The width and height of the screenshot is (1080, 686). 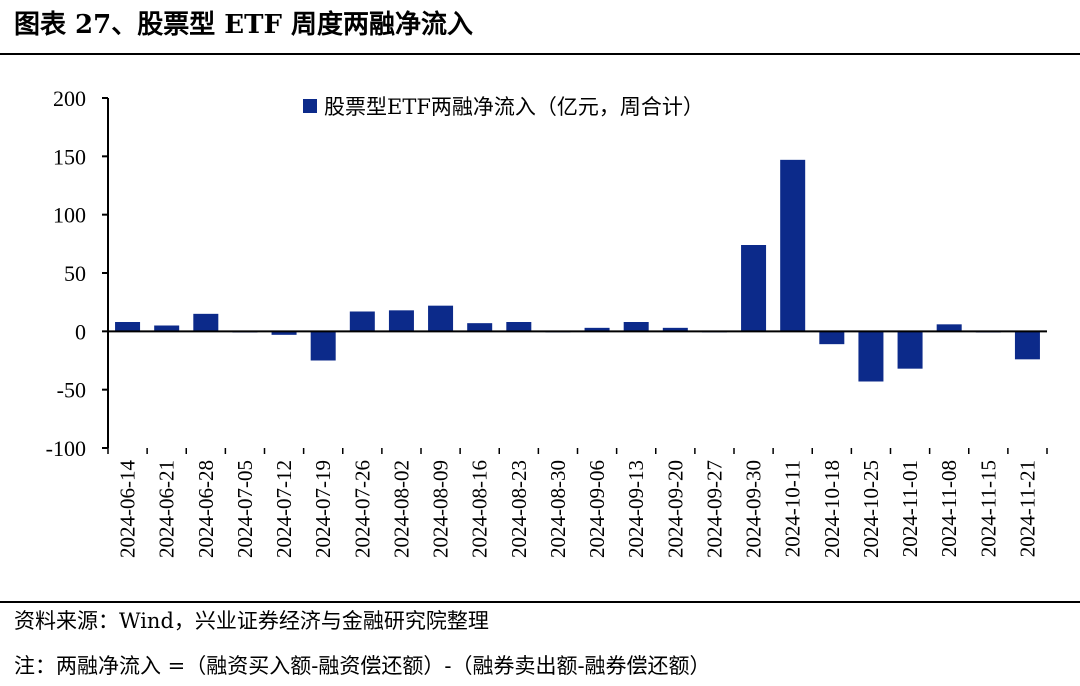 What do you see at coordinates (558, 509) in the screenshot?
I see `x-tick-label: 2024-08-30` at bounding box center [558, 509].